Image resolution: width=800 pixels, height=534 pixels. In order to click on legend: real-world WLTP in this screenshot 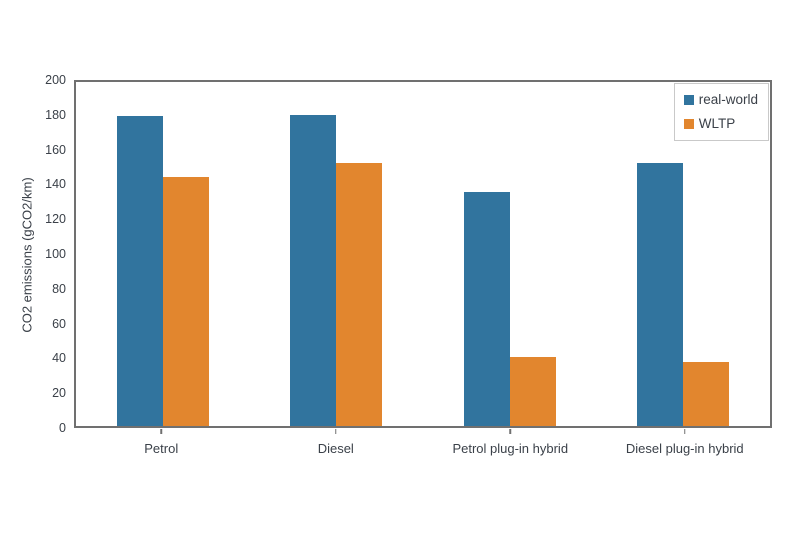, I will do `click(721, 112)`.